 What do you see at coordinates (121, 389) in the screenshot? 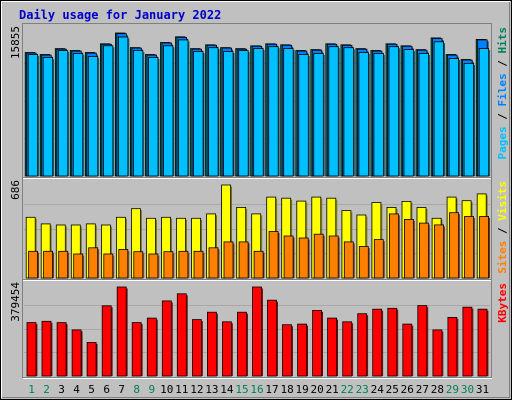
I see `x-tick-label-day-7: 7` at bounding box center [121, 389].